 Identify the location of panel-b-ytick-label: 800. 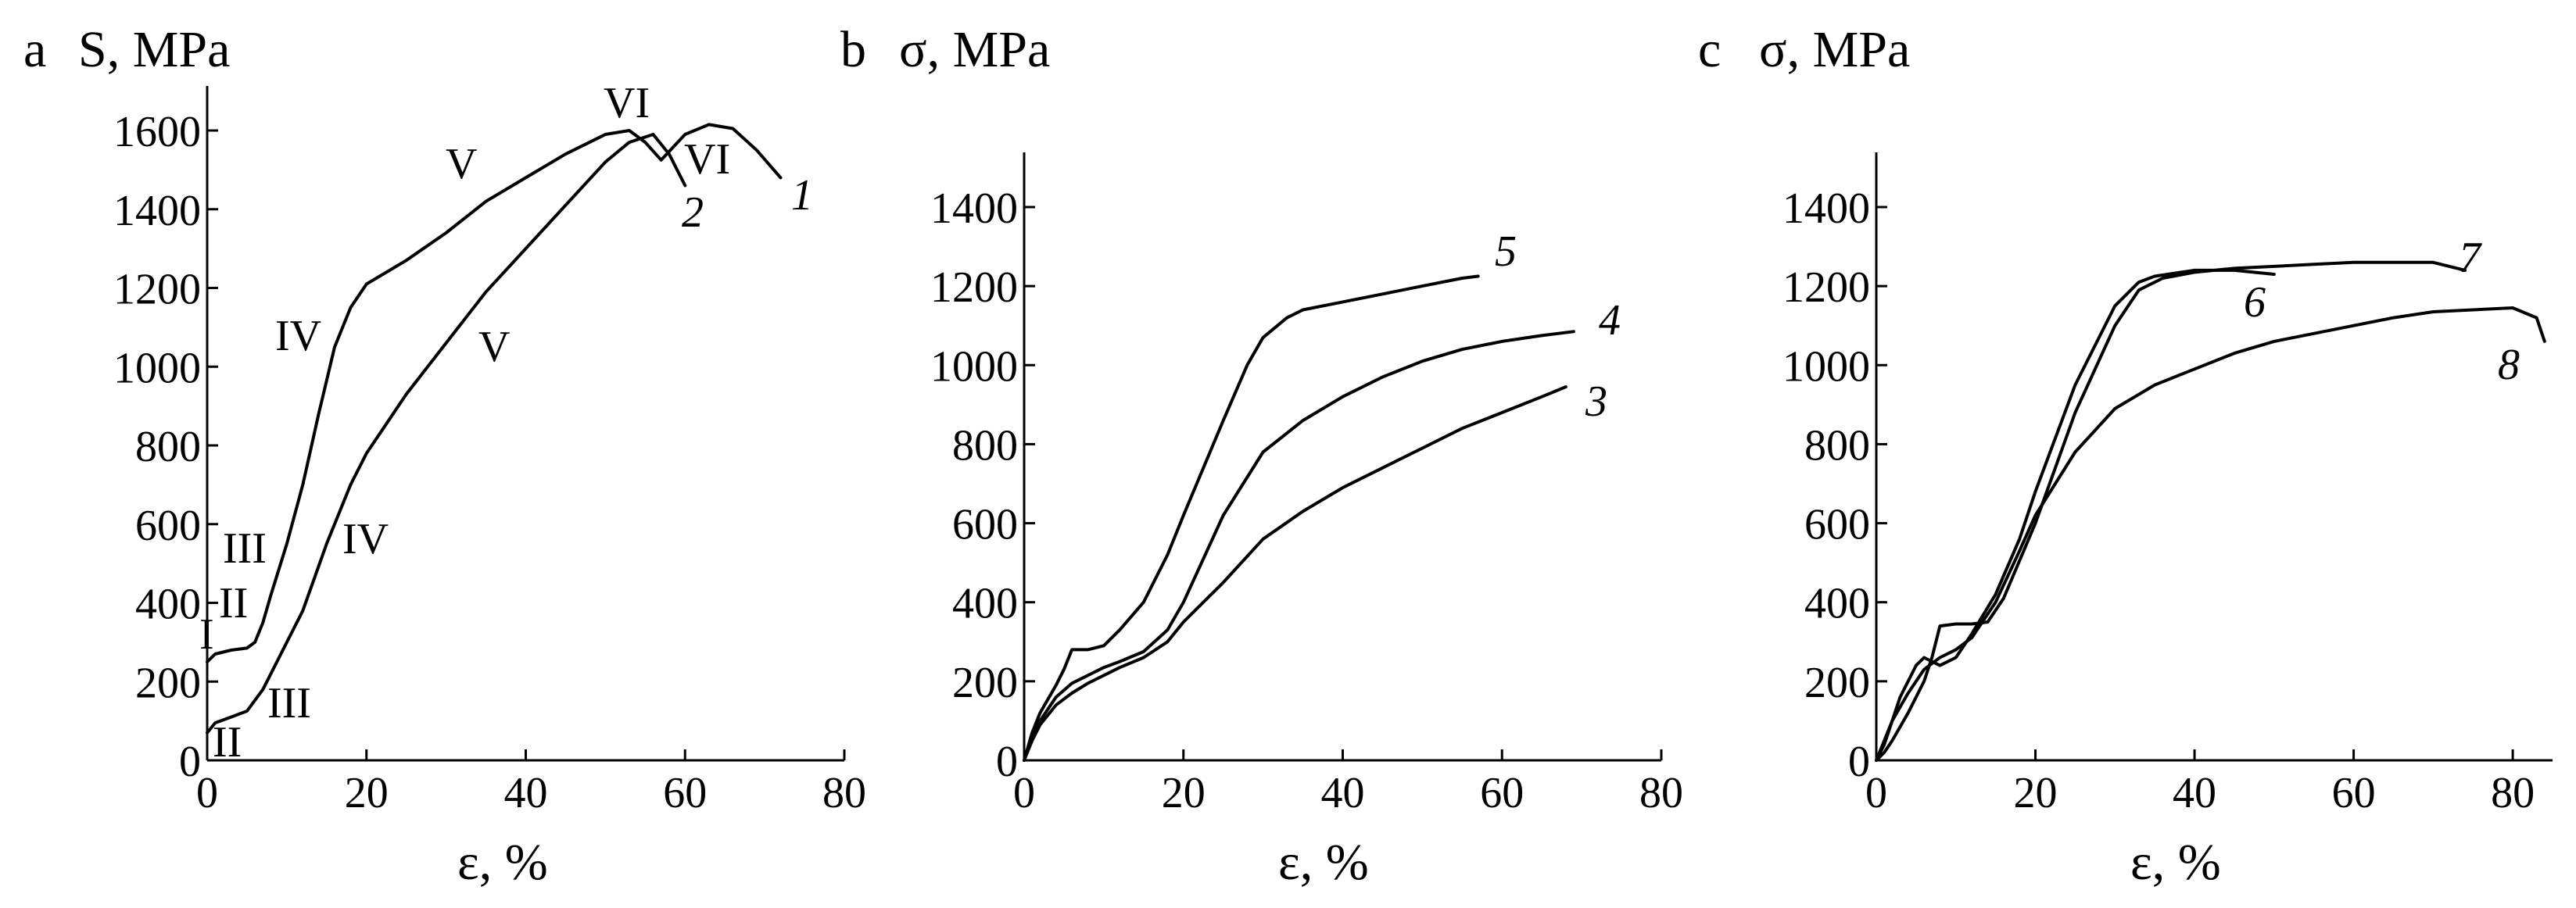
(985, 446).